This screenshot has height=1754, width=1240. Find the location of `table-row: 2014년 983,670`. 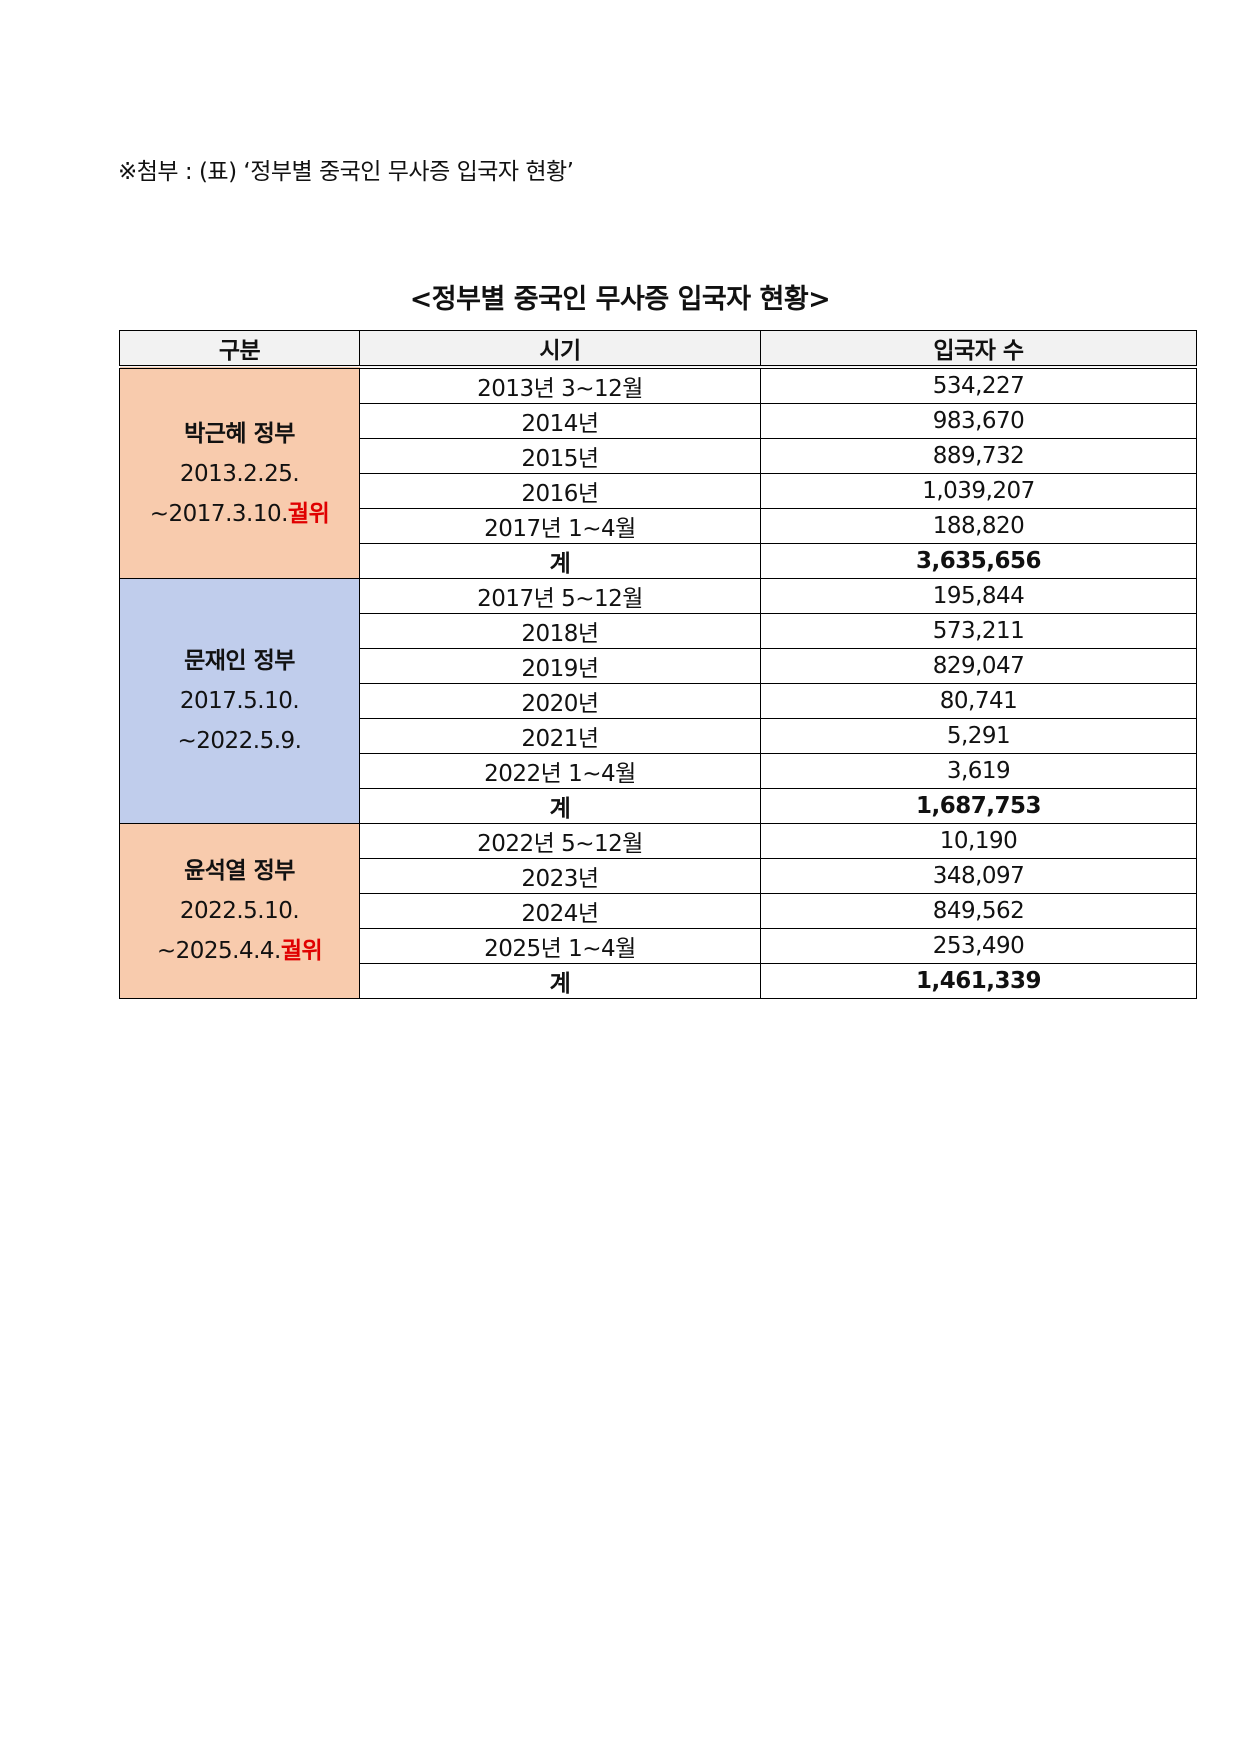

table-row: 2014년 983,670 is located at coordinates (658, 421).